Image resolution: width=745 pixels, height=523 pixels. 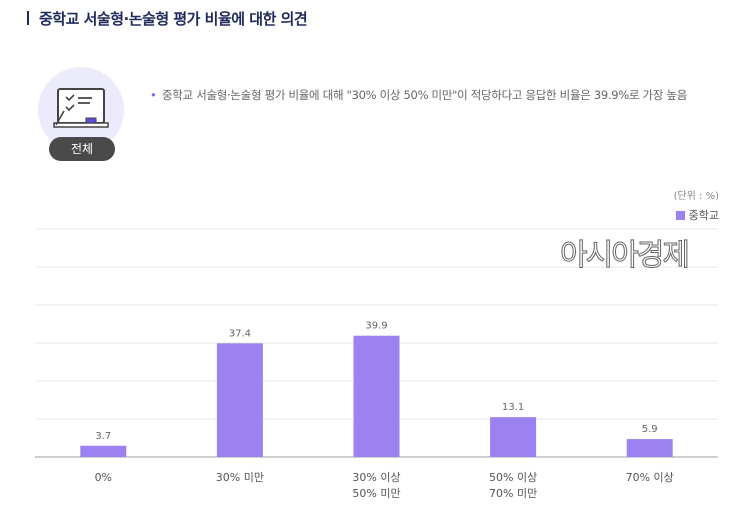 What do you see at coordinates (513, 477) in the screenshot?
I see `x-tick-label: 50% 이상` at bounding box center [513, 477].